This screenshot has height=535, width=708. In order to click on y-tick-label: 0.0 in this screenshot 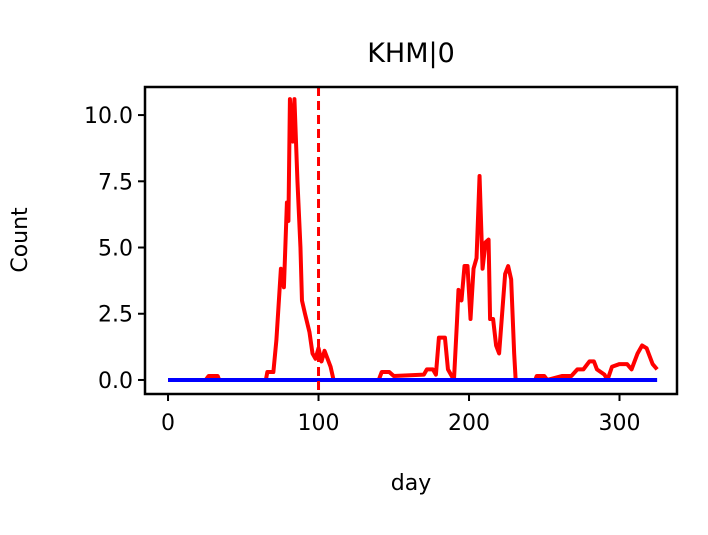, I will do `click(115, 381)`.